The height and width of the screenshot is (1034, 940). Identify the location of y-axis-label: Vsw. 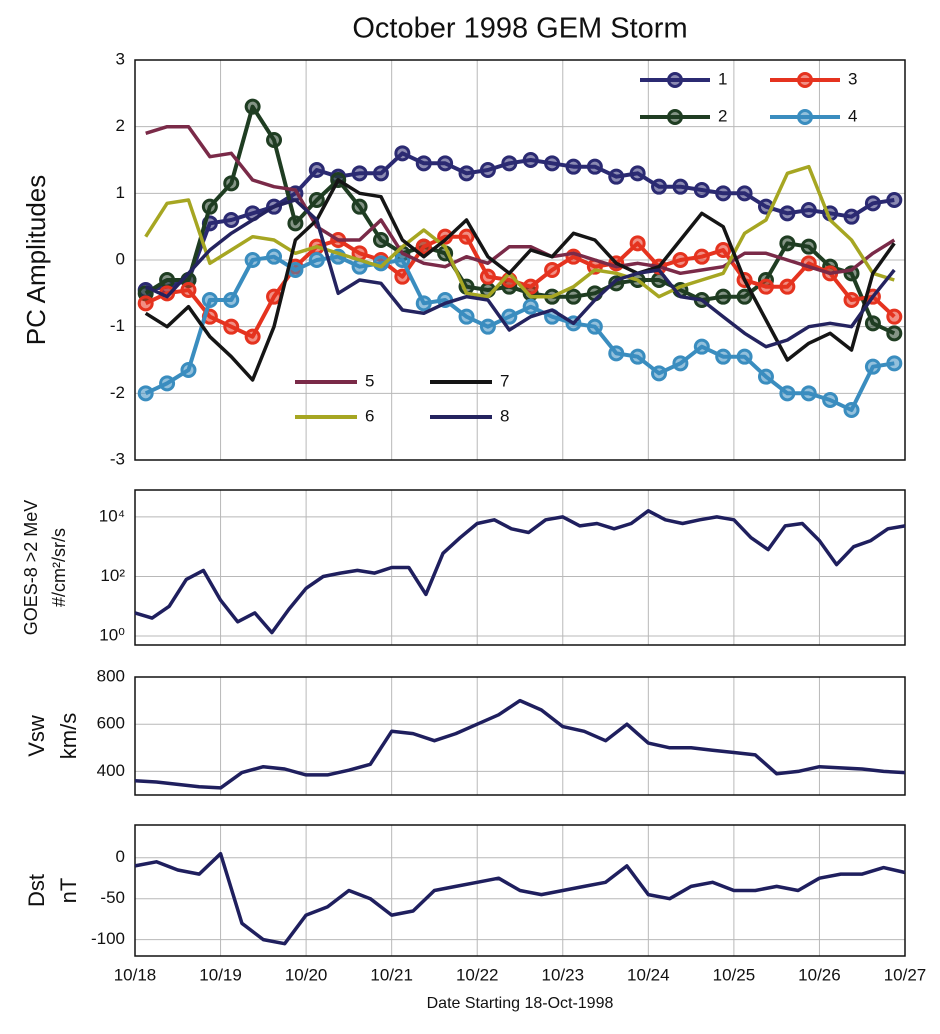
(36, 736).